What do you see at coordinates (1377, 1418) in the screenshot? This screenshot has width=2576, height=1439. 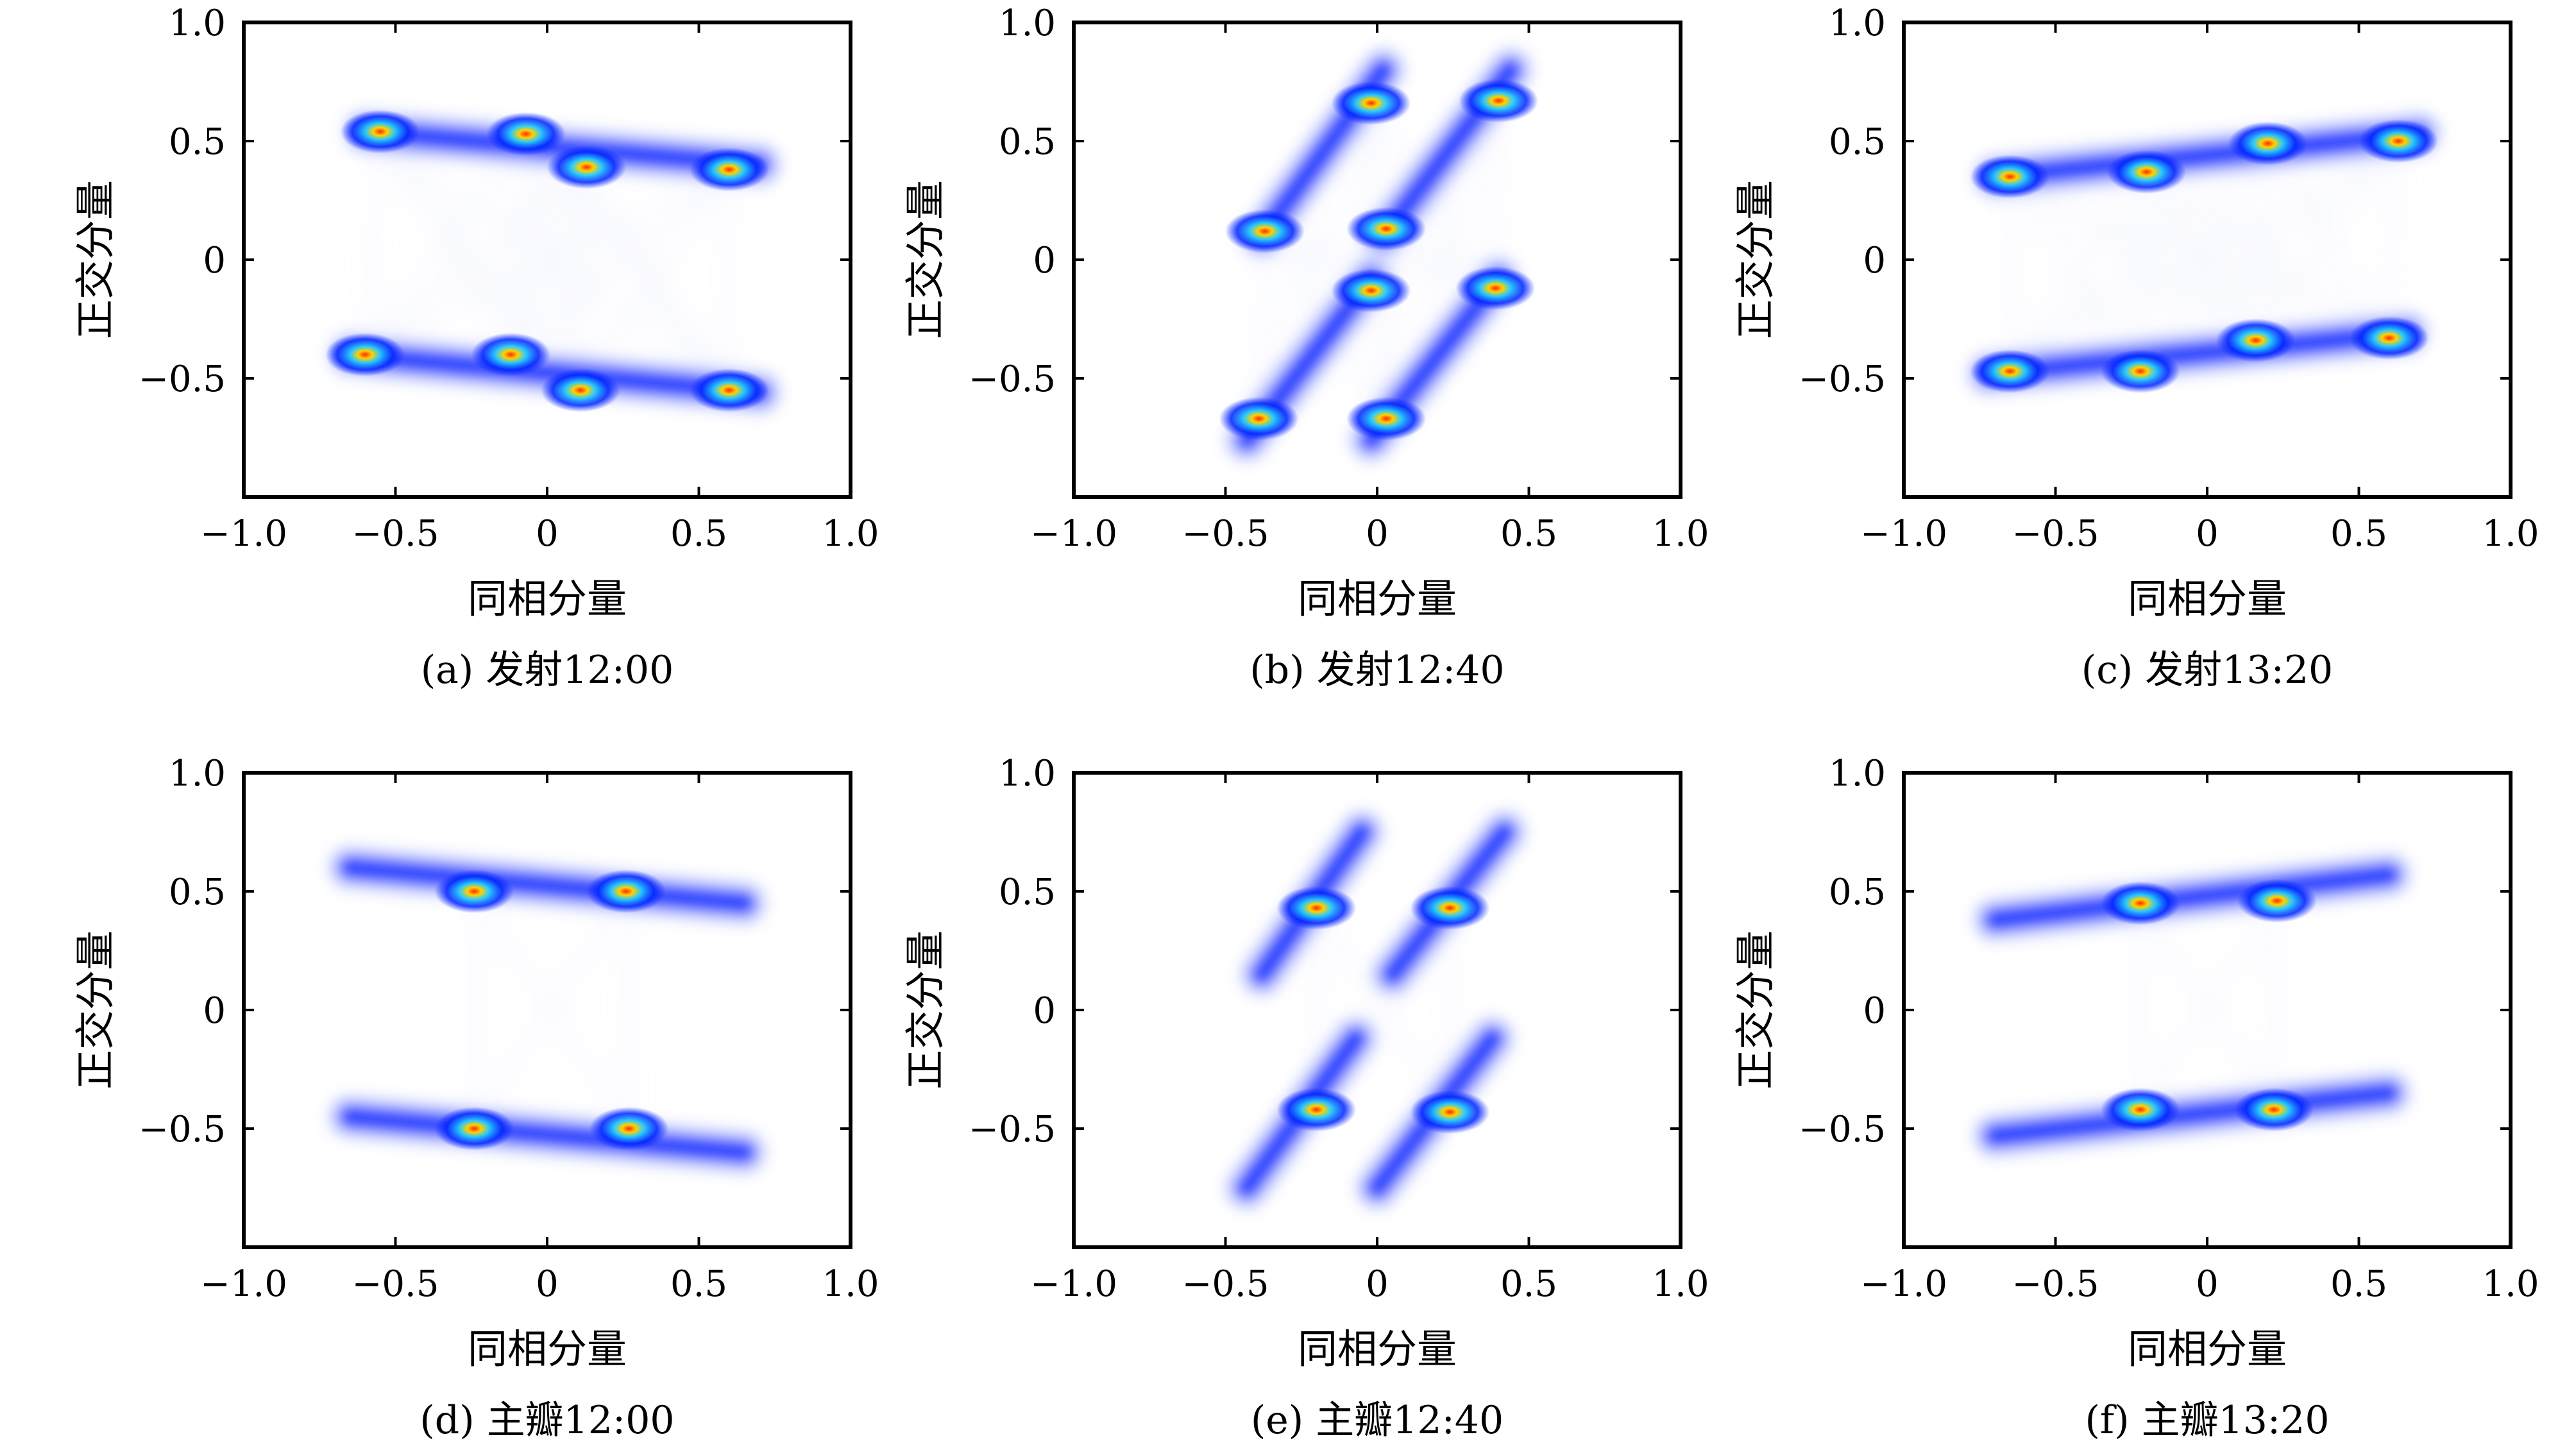 I see `subplot-caption: (e) 主瓣12:40` at bounding box center [1377, 1418].